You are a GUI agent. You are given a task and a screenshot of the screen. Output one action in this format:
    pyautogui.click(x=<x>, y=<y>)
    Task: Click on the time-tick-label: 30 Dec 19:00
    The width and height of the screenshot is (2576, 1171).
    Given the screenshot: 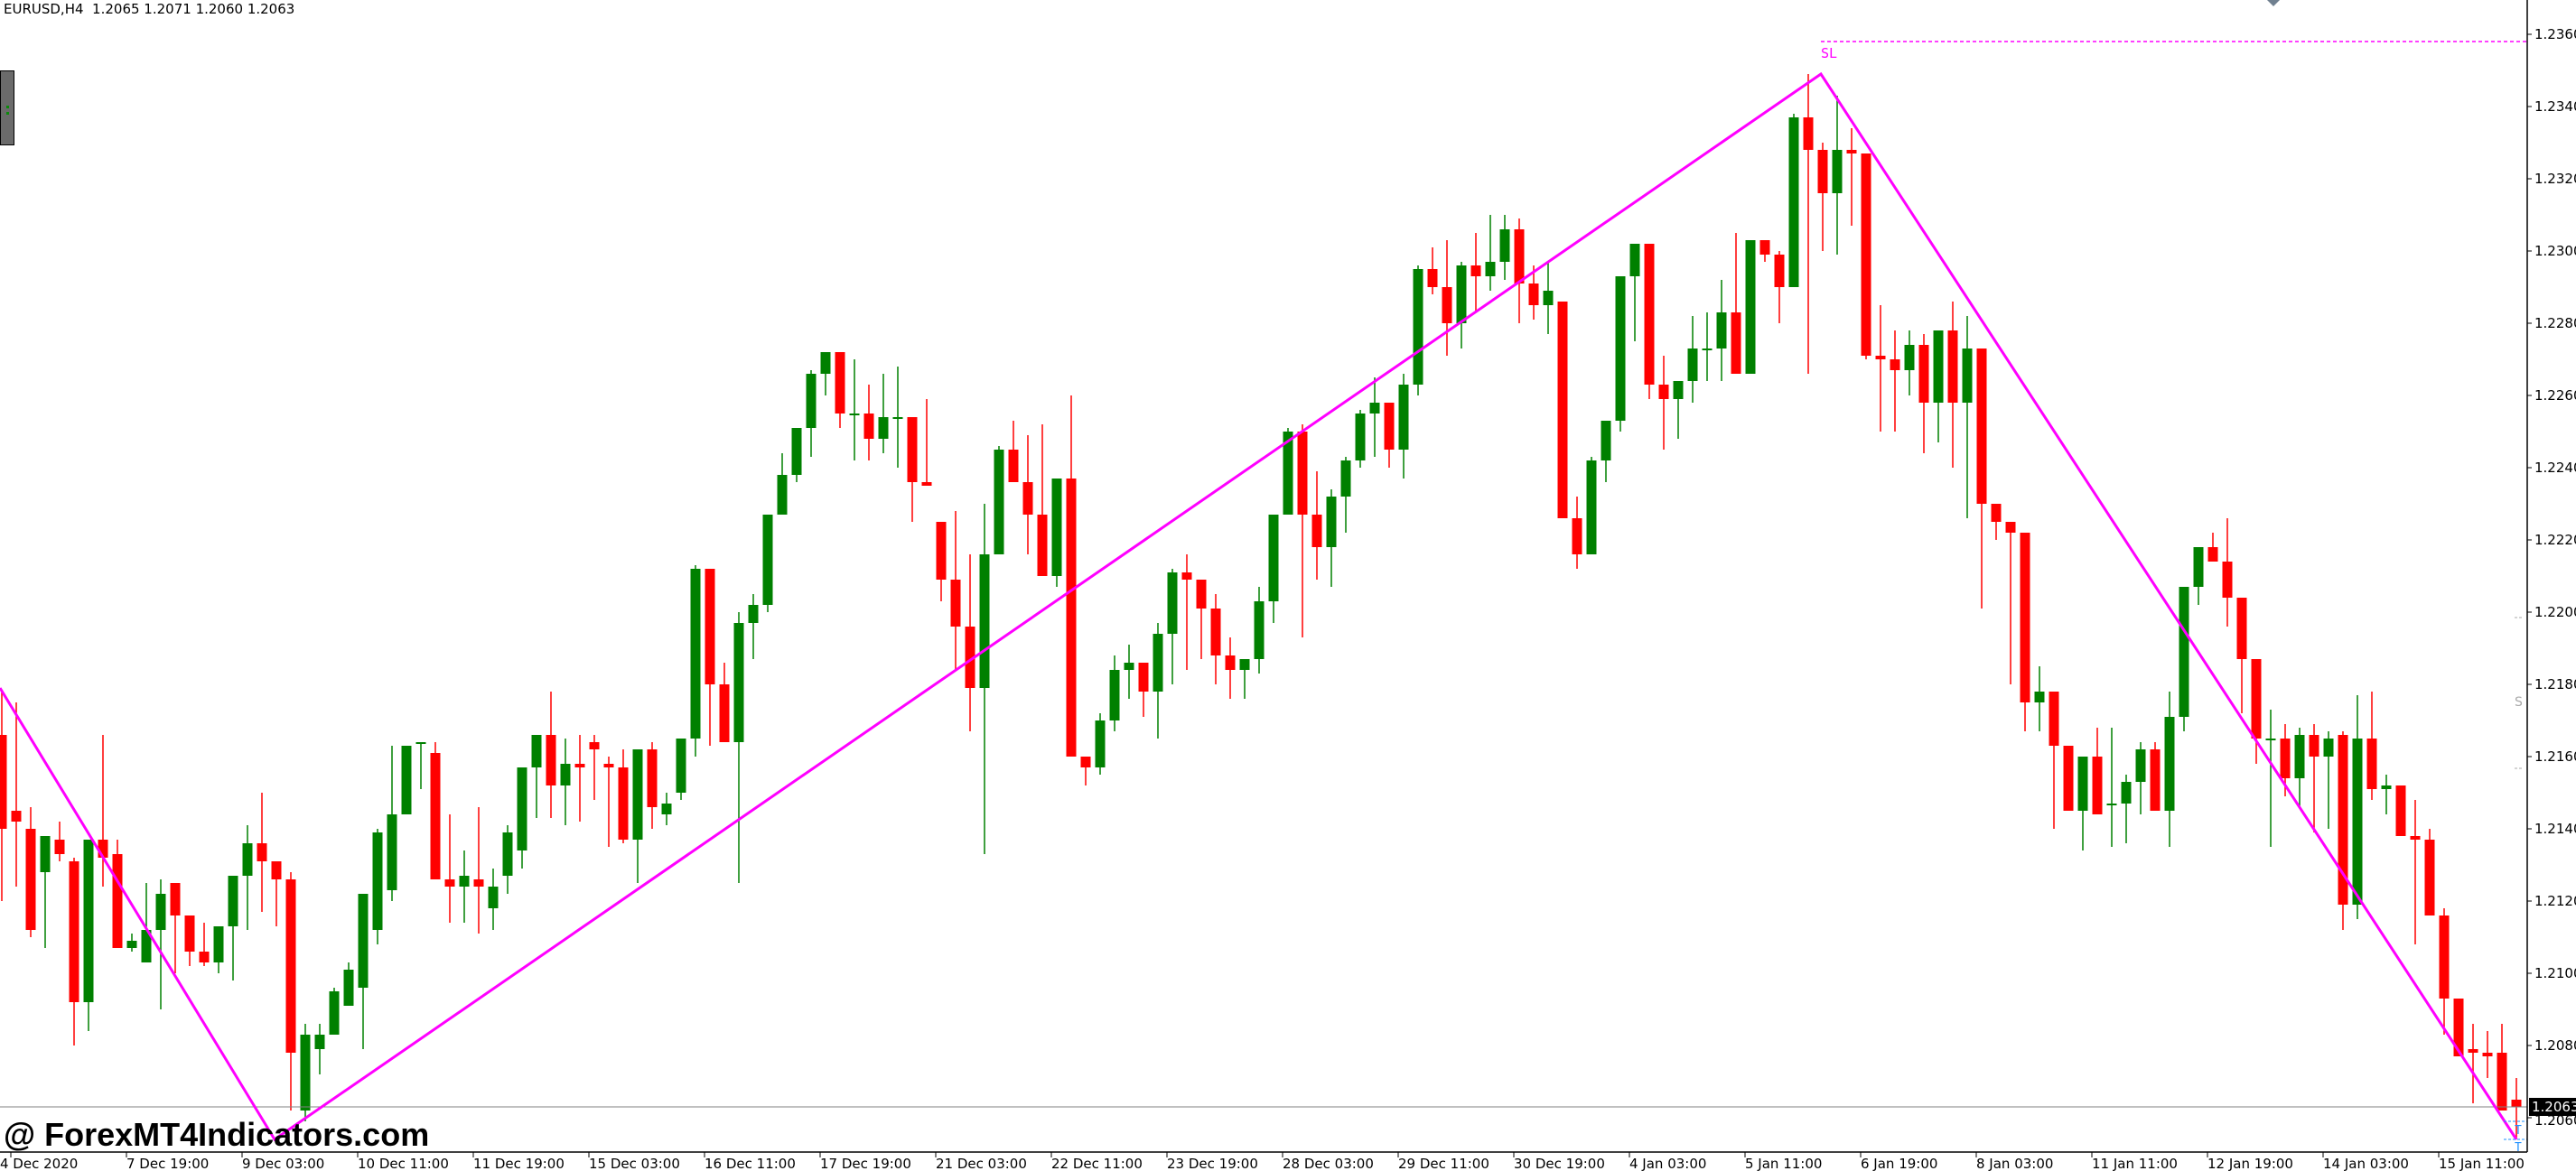 What is the action you would take?
    pyautogui.click(x=1559, y=1163)
    